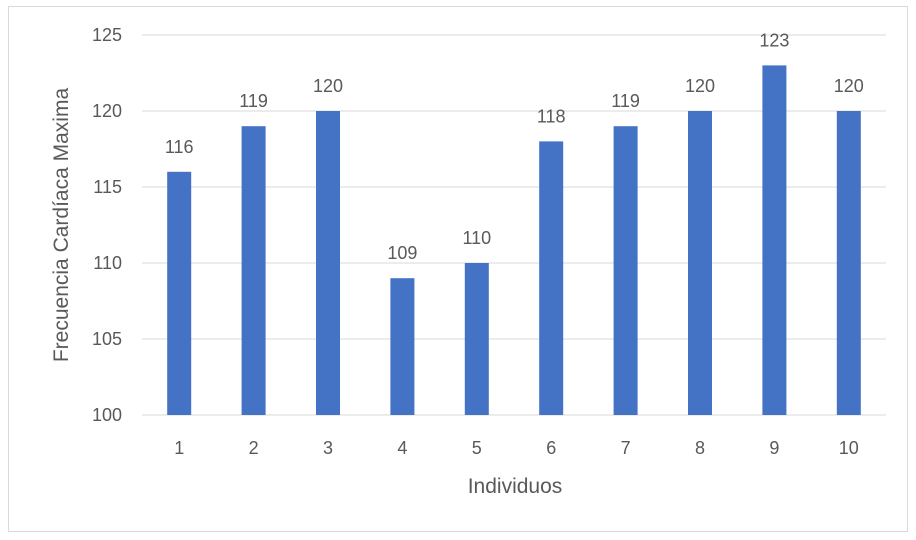  What do you see at coordinates (107, 263) in the screenshot?
I see `y-tick-label: 110` at bounding box center [107, 263].